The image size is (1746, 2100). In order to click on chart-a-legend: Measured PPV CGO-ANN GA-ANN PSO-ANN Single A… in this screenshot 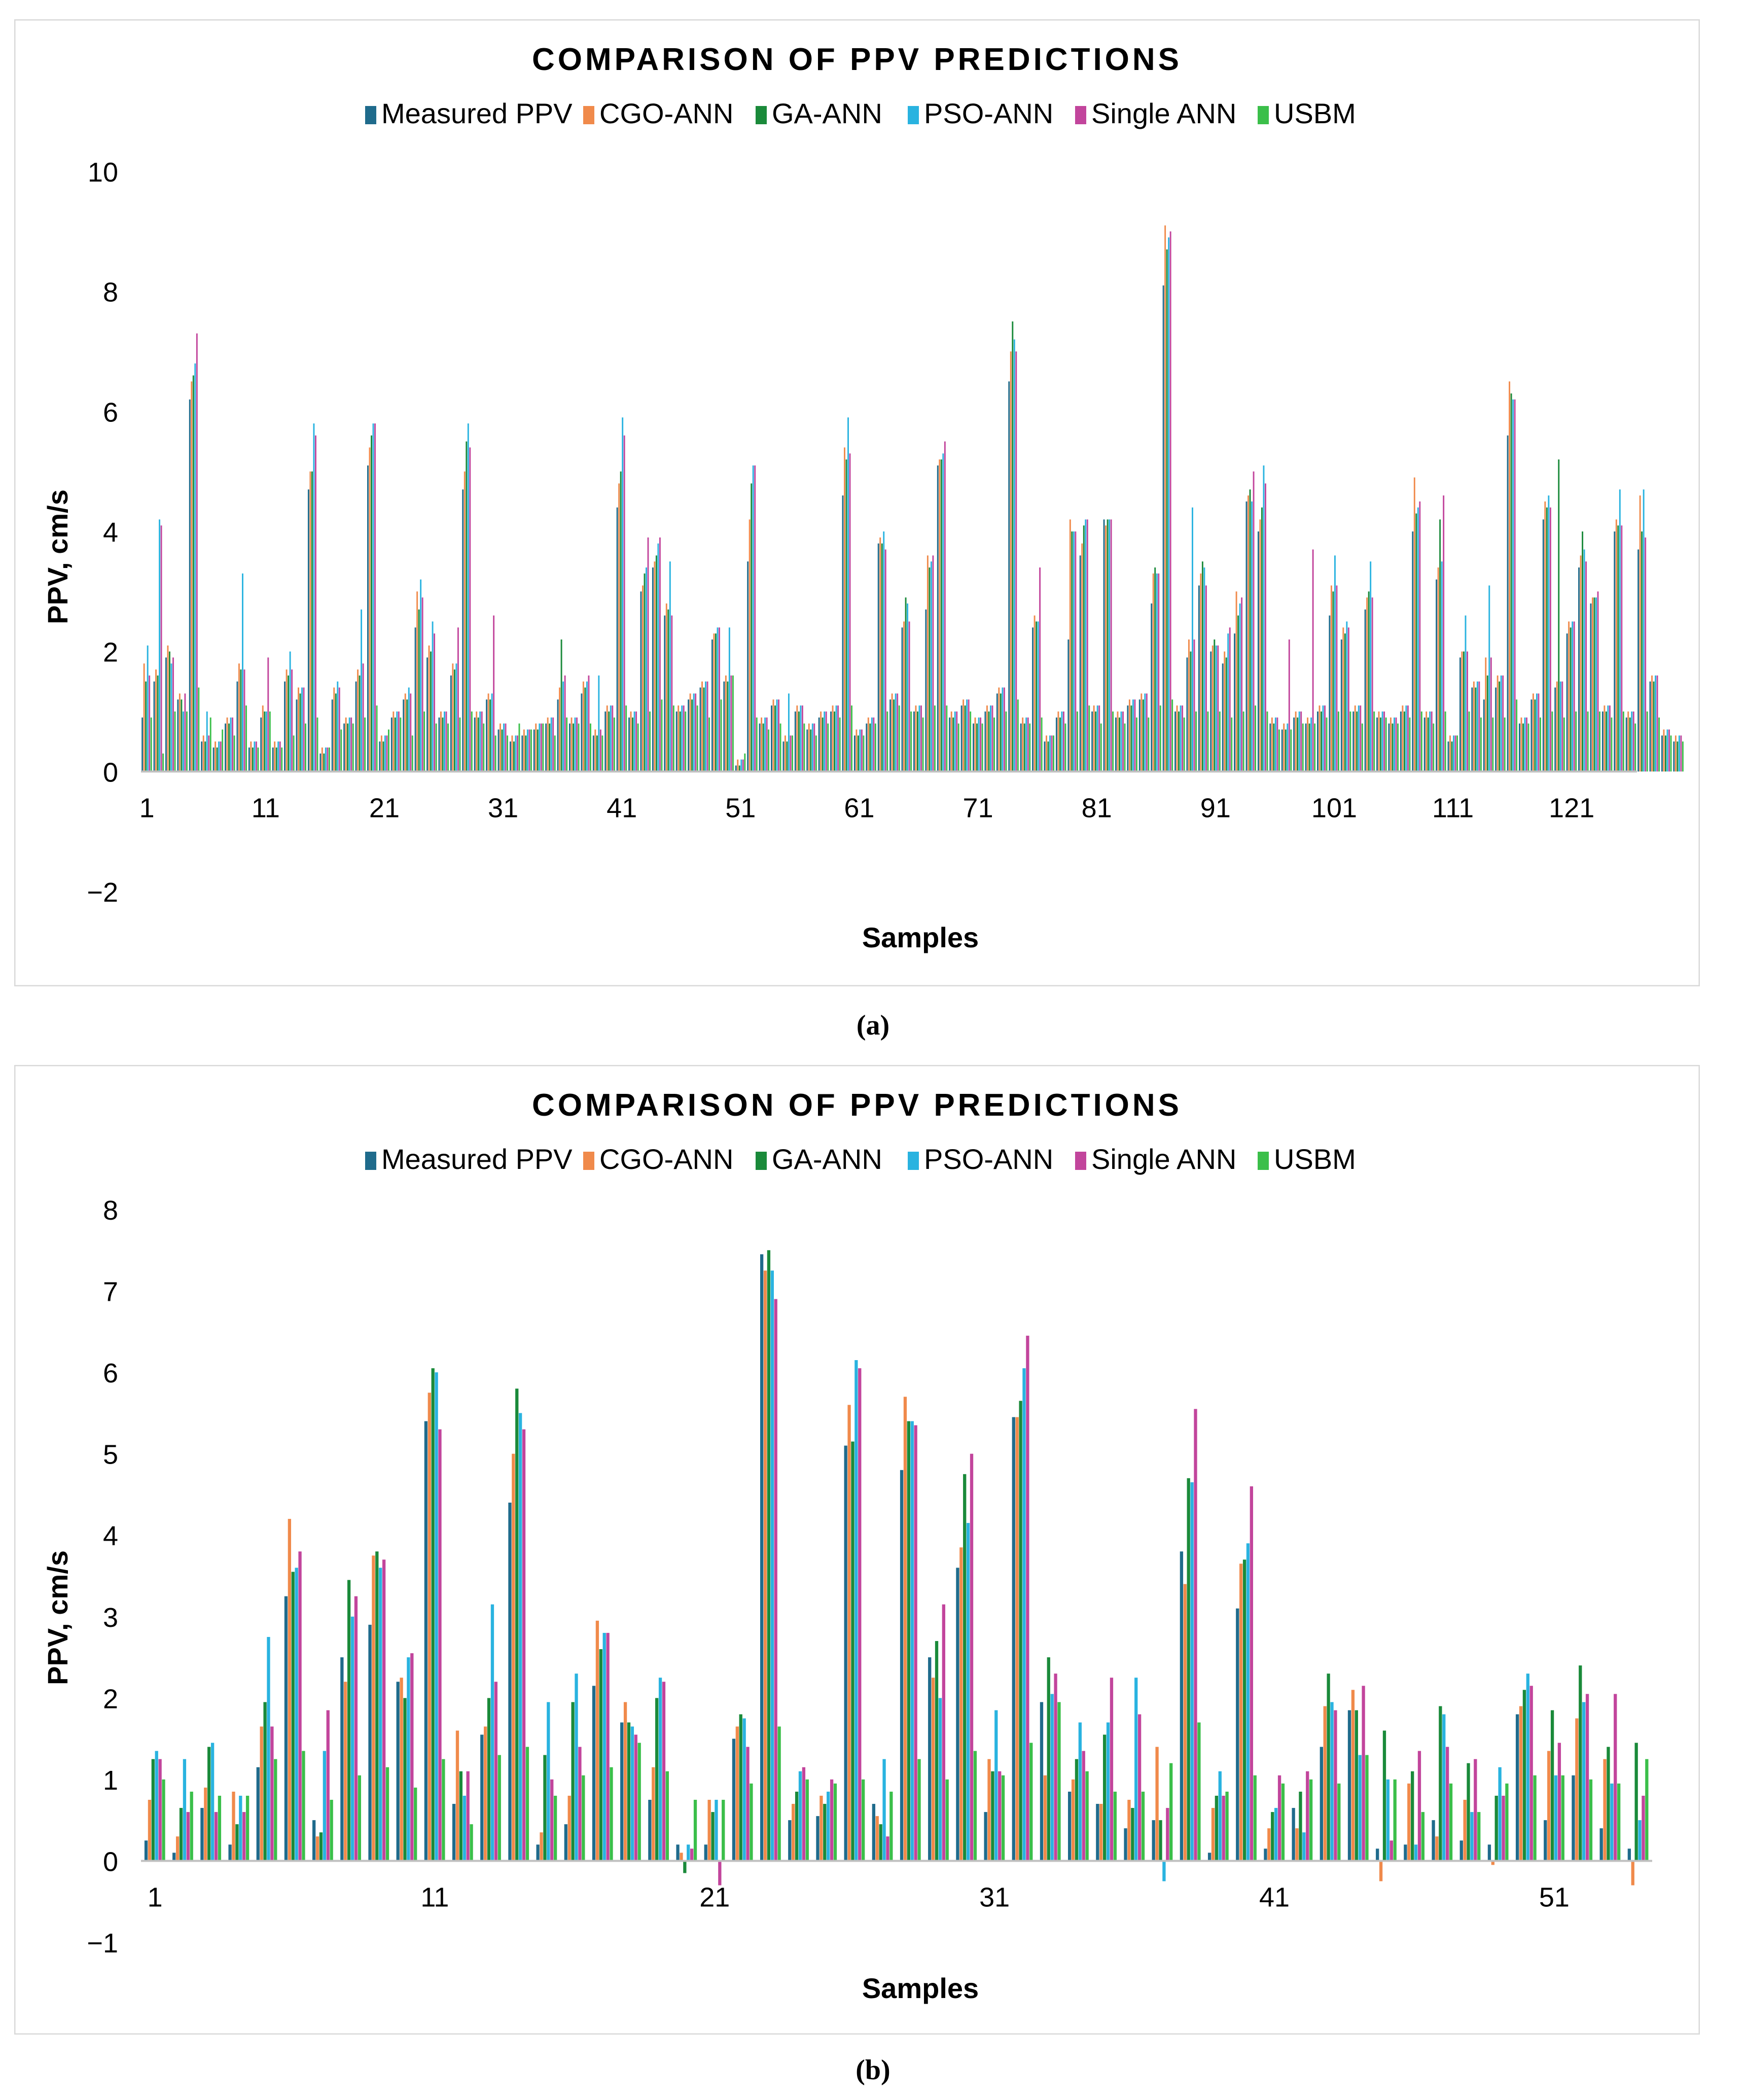, I will do `click(861, 113)`.